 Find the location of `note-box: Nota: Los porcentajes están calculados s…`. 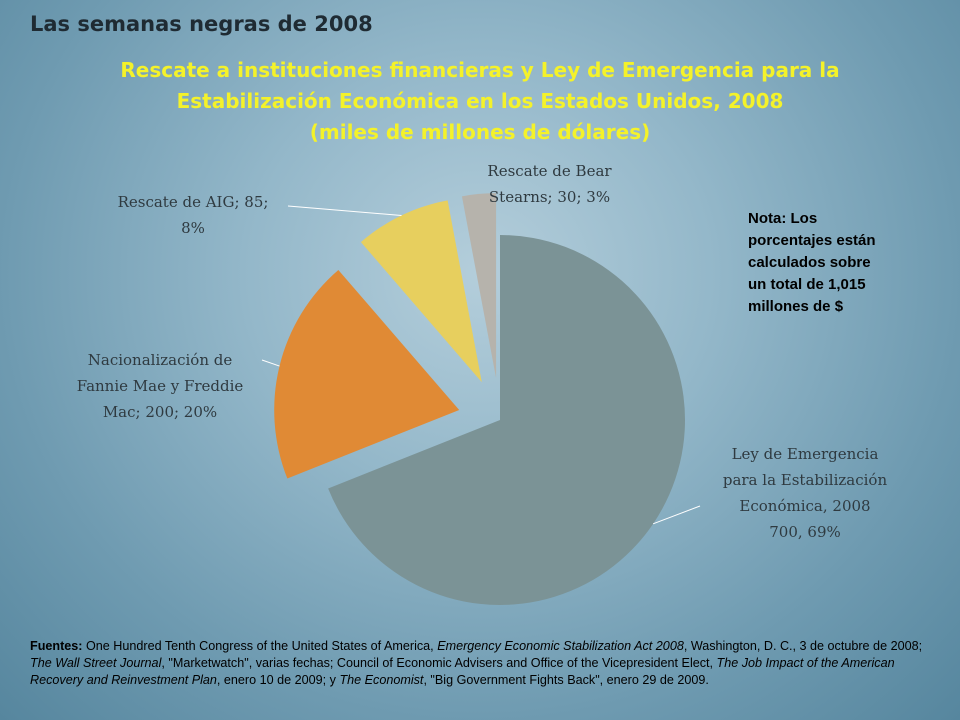

note-box: Nota: Los porcentajes están calculados s… is located at coordinates (843, 263).